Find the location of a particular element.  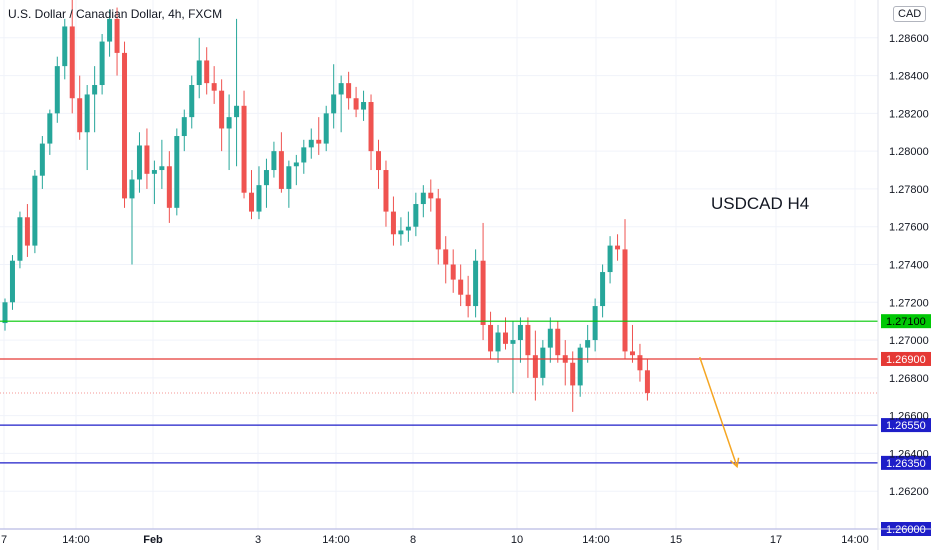

y-tick-label: 1.27200 is located at coordinates (909, 303).